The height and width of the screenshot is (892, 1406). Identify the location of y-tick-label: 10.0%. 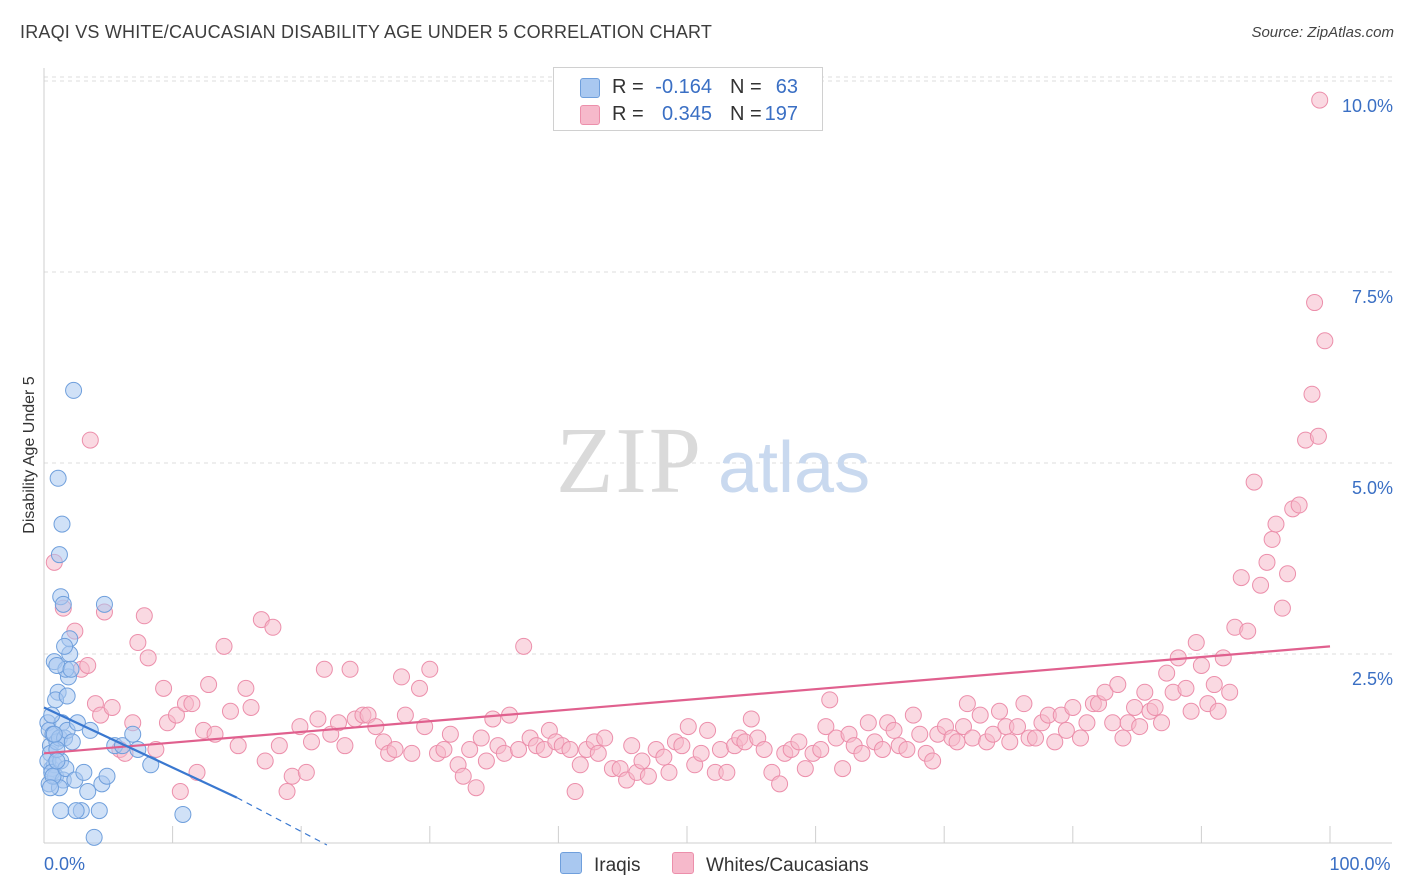
(1367, 106).